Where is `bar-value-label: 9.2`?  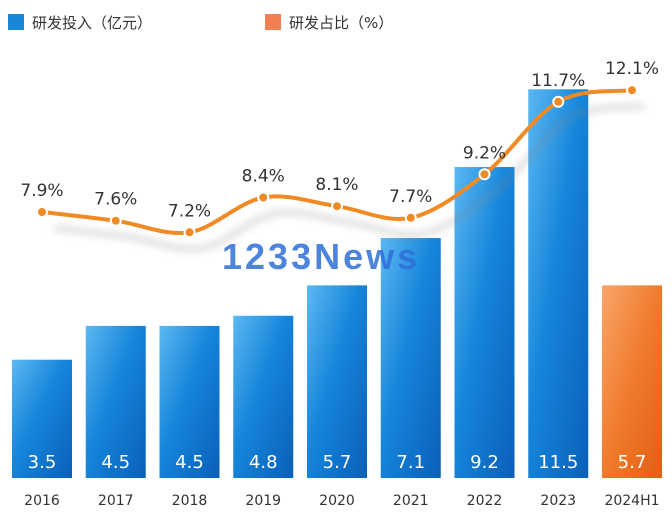
bar-value-label: 9.2 is located at coordinates (484, 462).